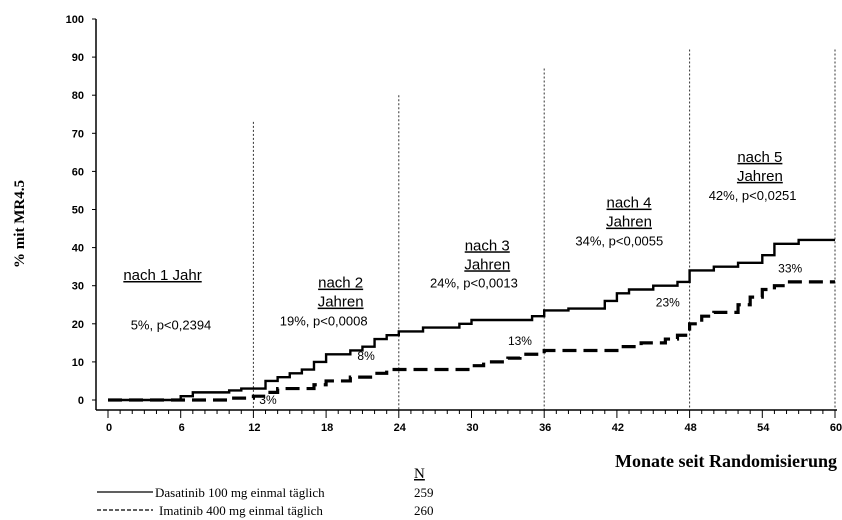  What do you see at coordinates (171, 325) in the screenshot?
I see `timepoint-stat: 5%, p<0,2394` at bounding box center [171, 325].